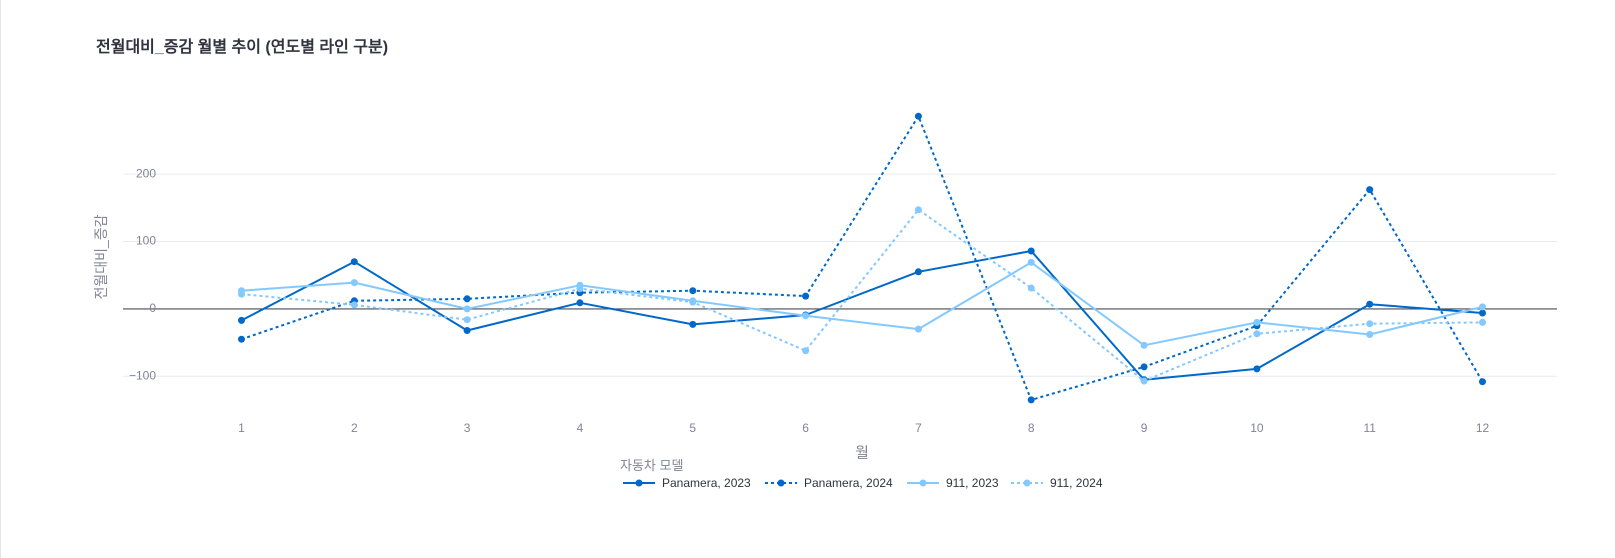  What do you see at coordinates (1144, 428) in the screenshot?
I see `x-tick-label: 9` at bounding box center [1144, 428].